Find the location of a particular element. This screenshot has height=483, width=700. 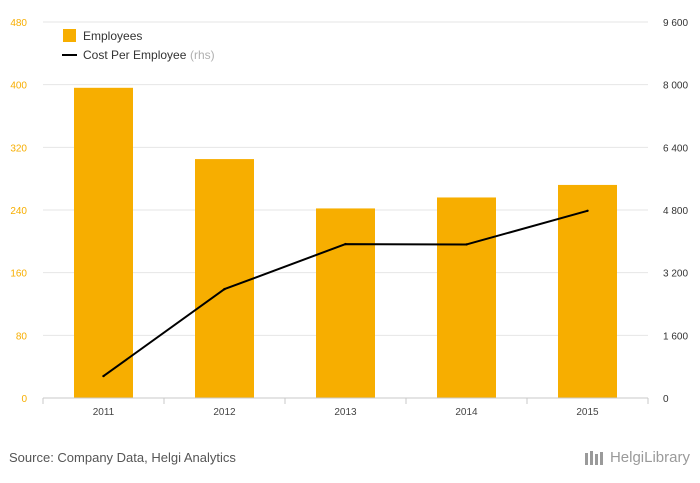

bar-employees-2015 is located at coordinates (587, 291).